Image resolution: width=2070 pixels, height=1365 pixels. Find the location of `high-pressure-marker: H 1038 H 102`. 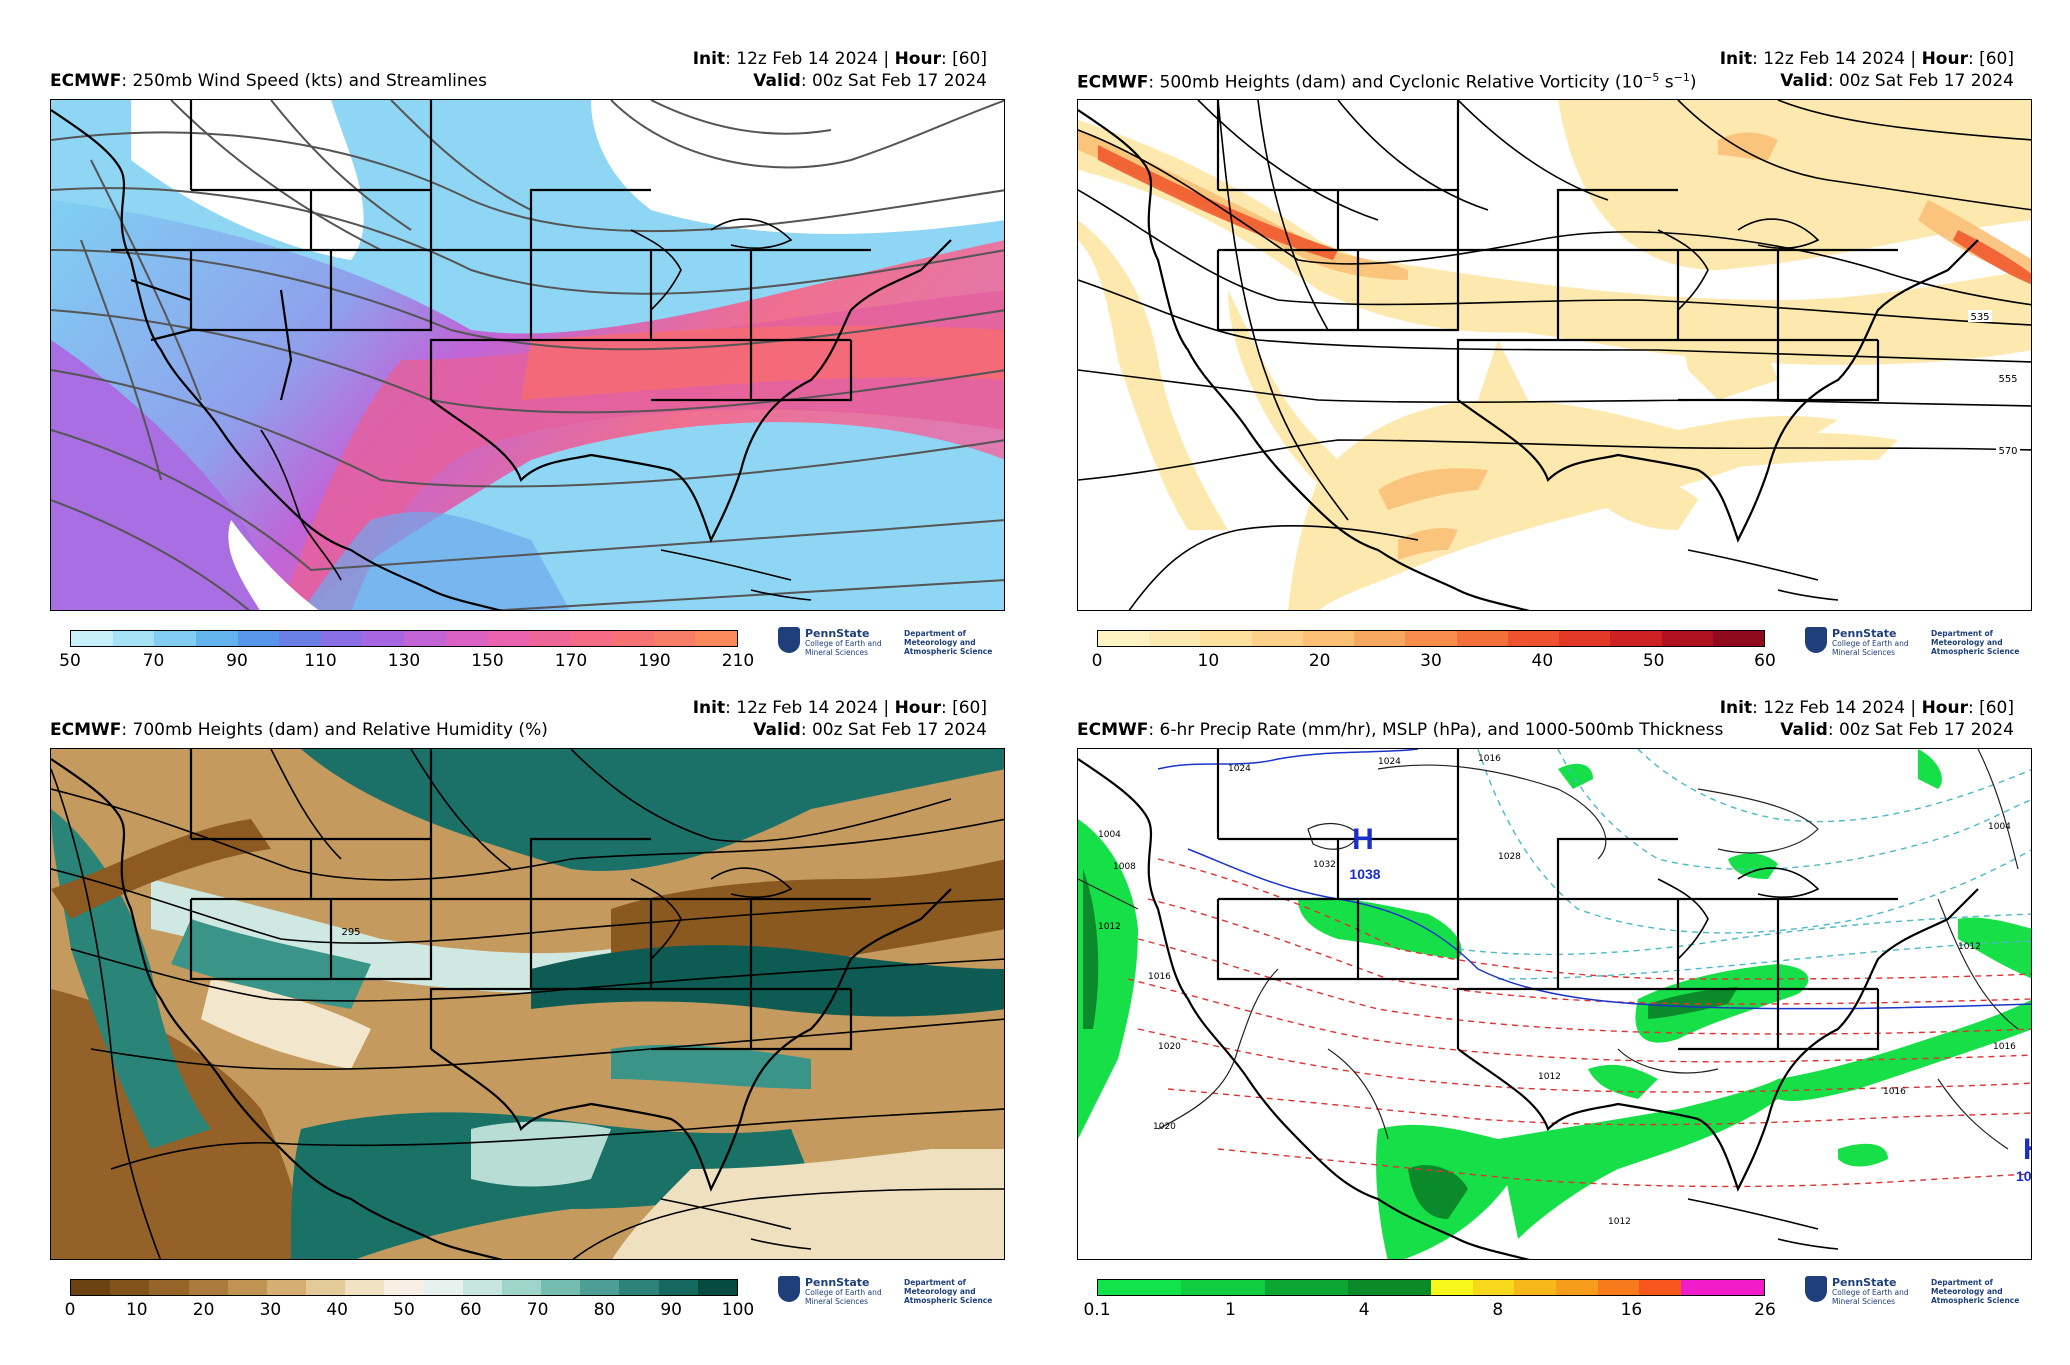

high-pressure-marker: H 1038 H 102 is located at coordinates (1690, 1003).